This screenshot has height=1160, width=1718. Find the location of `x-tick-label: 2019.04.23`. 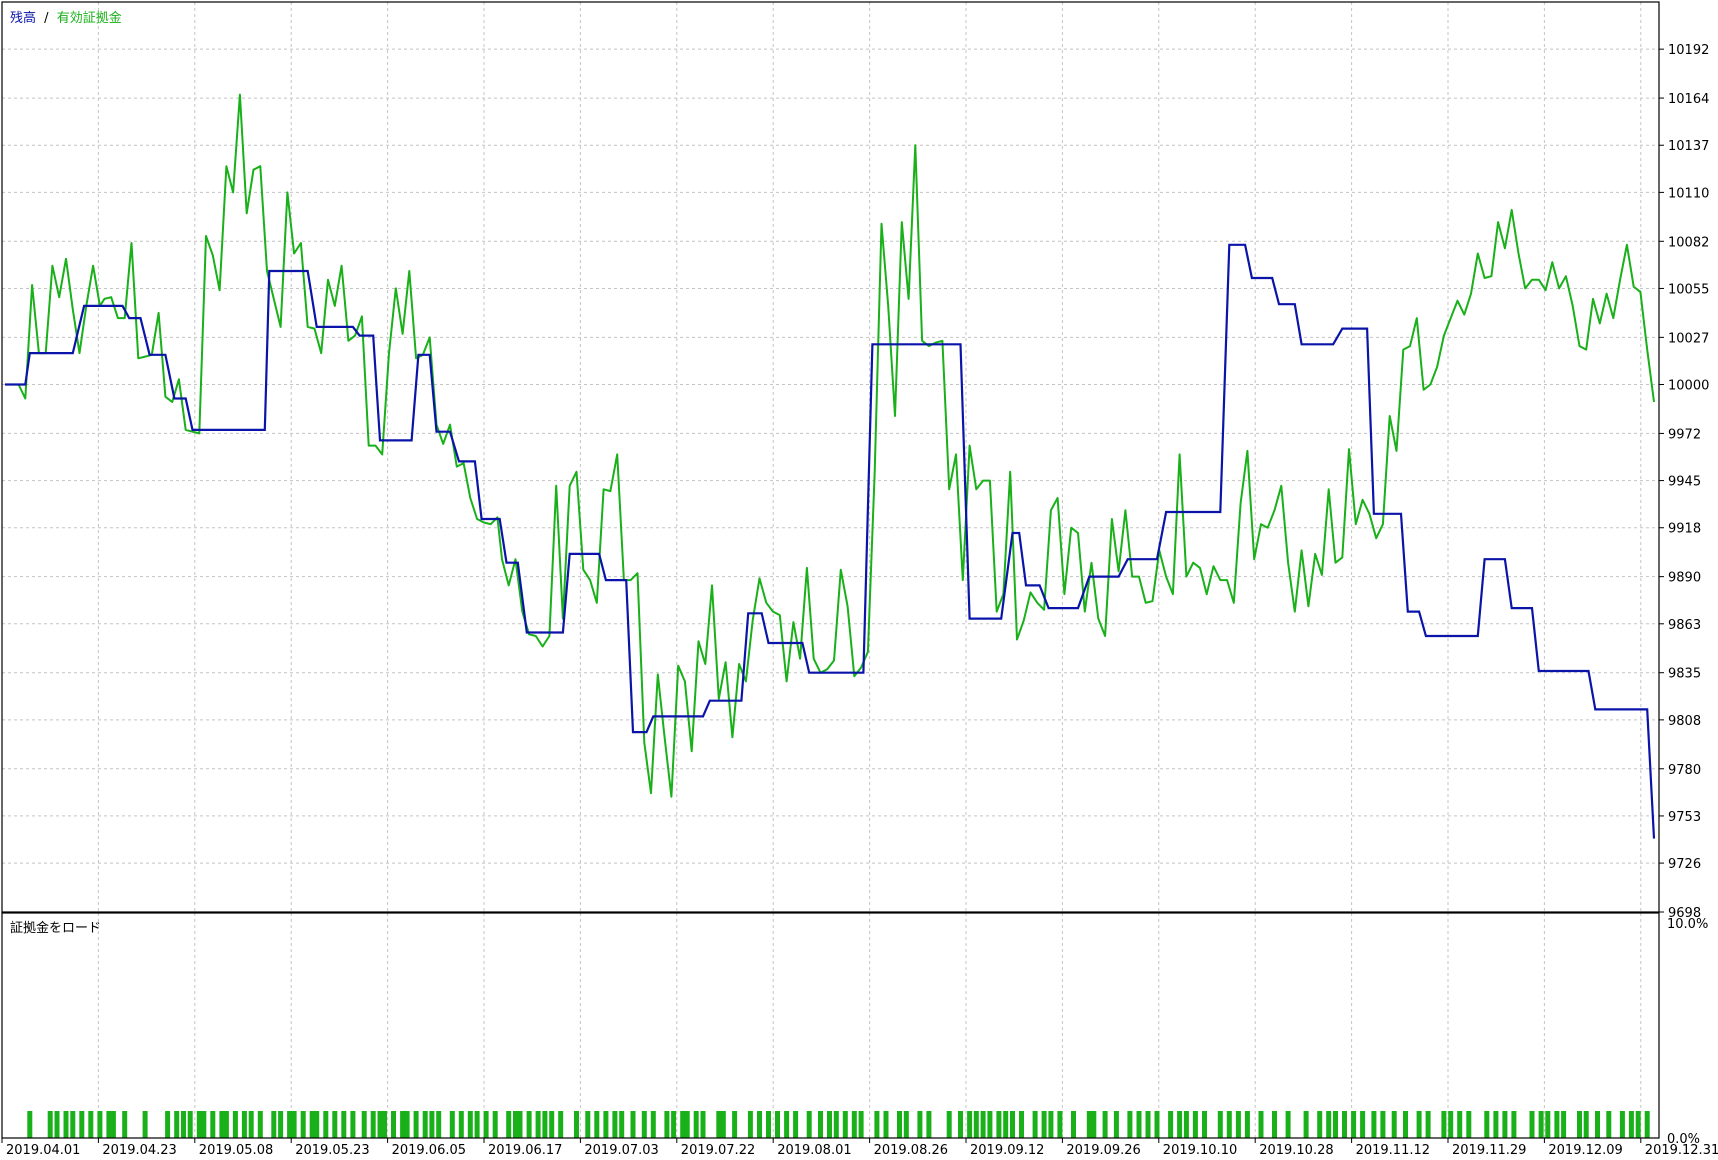

x-tick-label: 2019.04.23 is located at coordinates (139, 1149).